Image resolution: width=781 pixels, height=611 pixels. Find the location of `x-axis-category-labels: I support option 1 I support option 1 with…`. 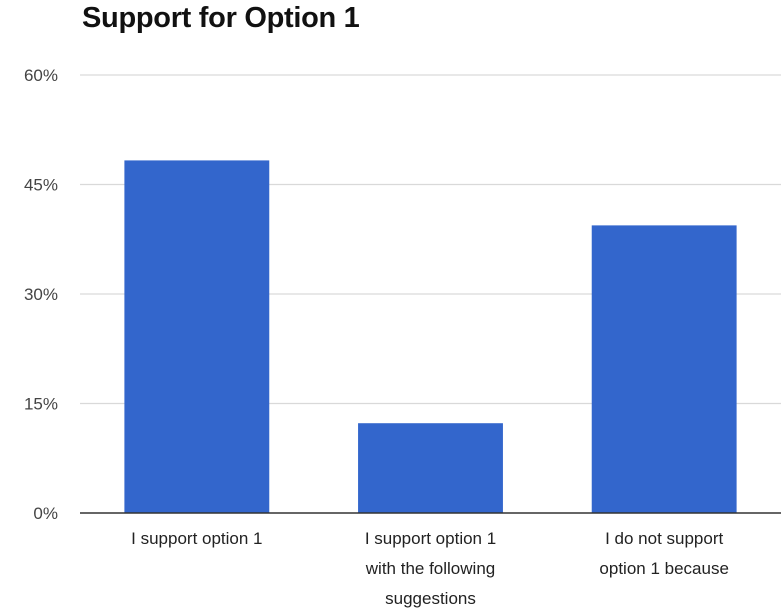

x-axis-category-labels: I support option 1 I support option 1 with… is located at coordinates (430, 568).